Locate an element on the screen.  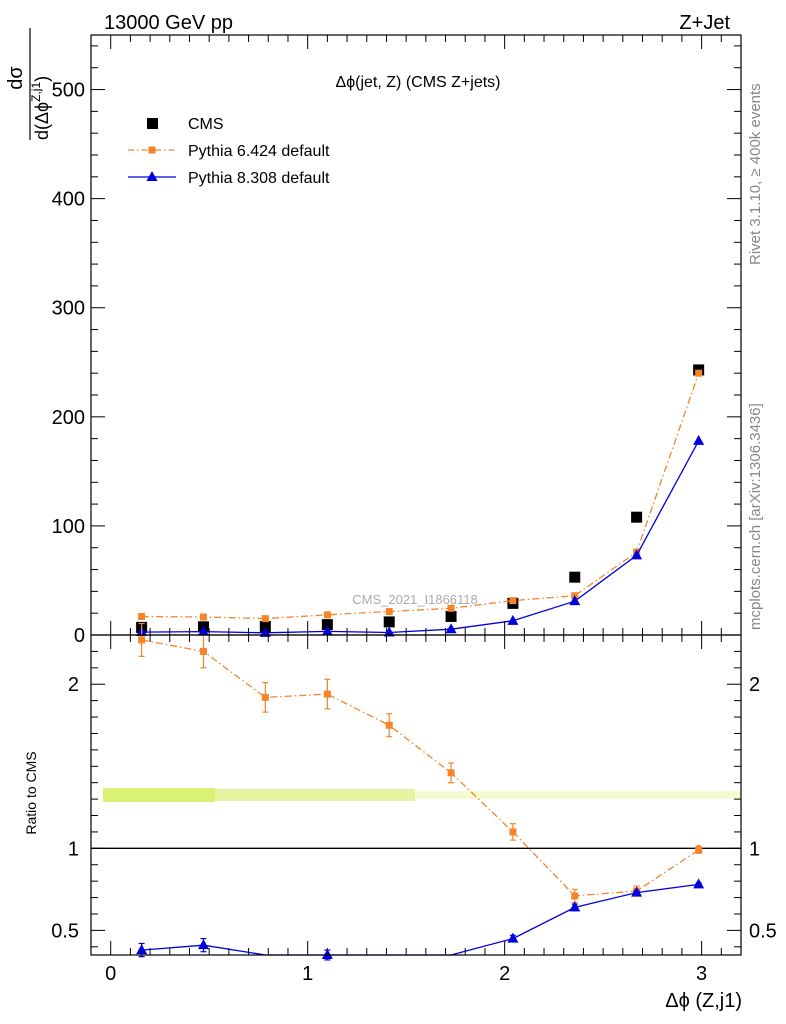
main-y-tick-label: 200 is located at coordinates (68, 418).